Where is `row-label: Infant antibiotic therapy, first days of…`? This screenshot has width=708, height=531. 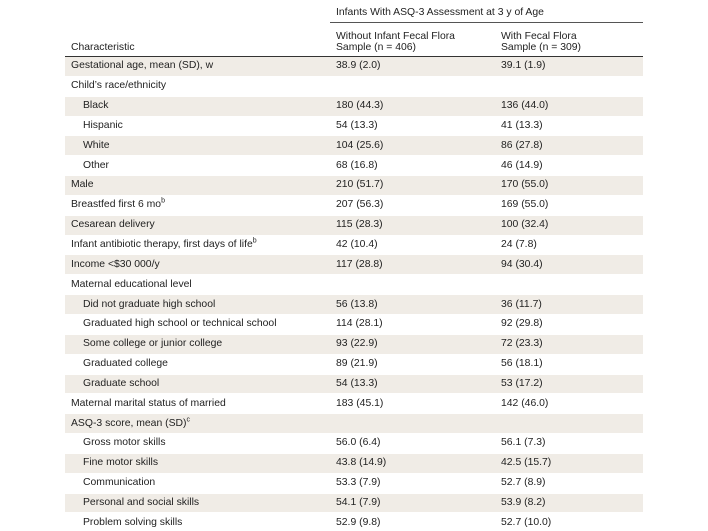
row-label: Infant antibiotic therapy, first days of… is located at coordinates (162, 245).